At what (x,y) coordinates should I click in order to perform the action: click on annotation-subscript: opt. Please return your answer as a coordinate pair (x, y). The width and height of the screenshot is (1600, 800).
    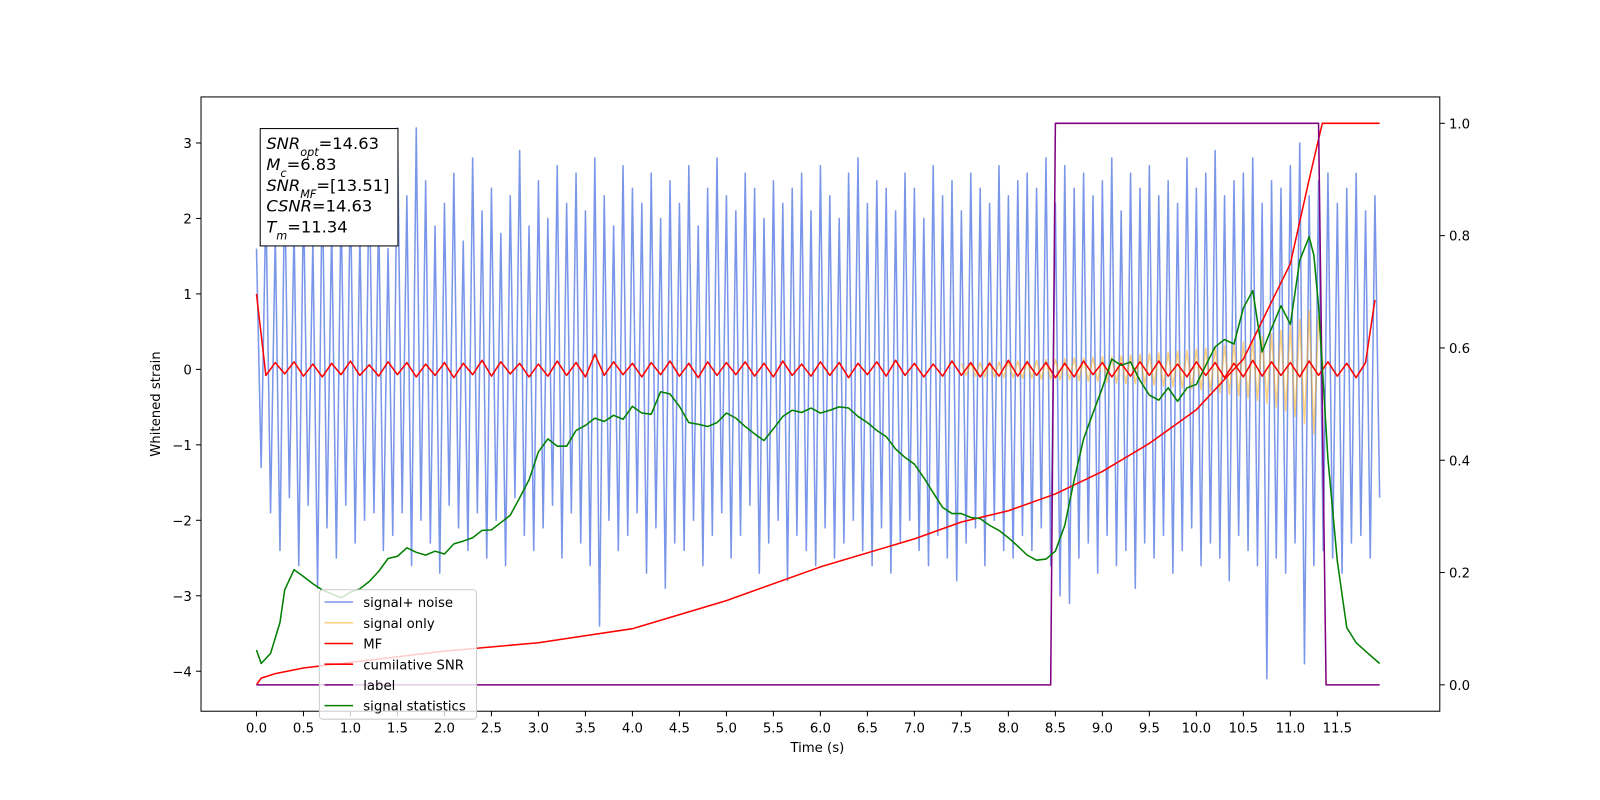
    Looking at the image, I should click on (309, 151).